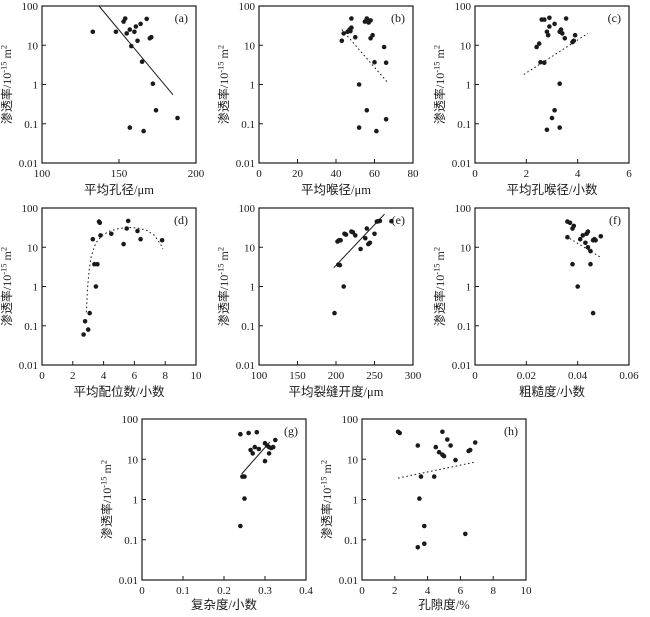 The height and width of the screenshot is (617, 650). Describe the element at coordinates (253, 86) in the screenshot. I see `y-tick-label: 1` at that location.